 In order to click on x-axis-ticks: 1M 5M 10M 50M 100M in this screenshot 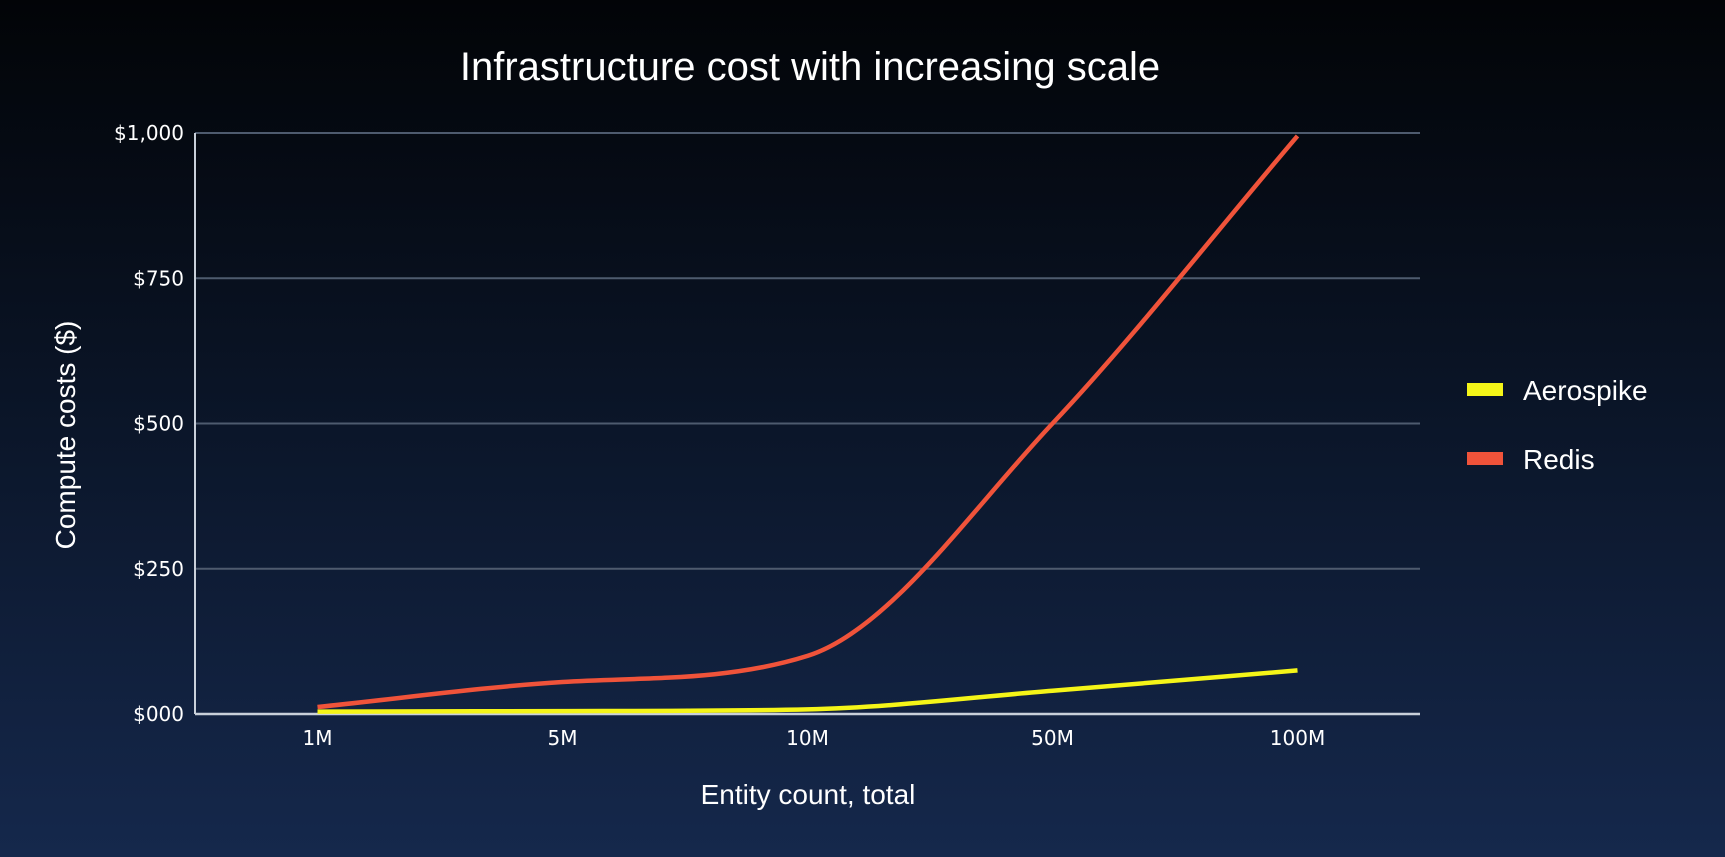, I will do `click(814, 738)`.